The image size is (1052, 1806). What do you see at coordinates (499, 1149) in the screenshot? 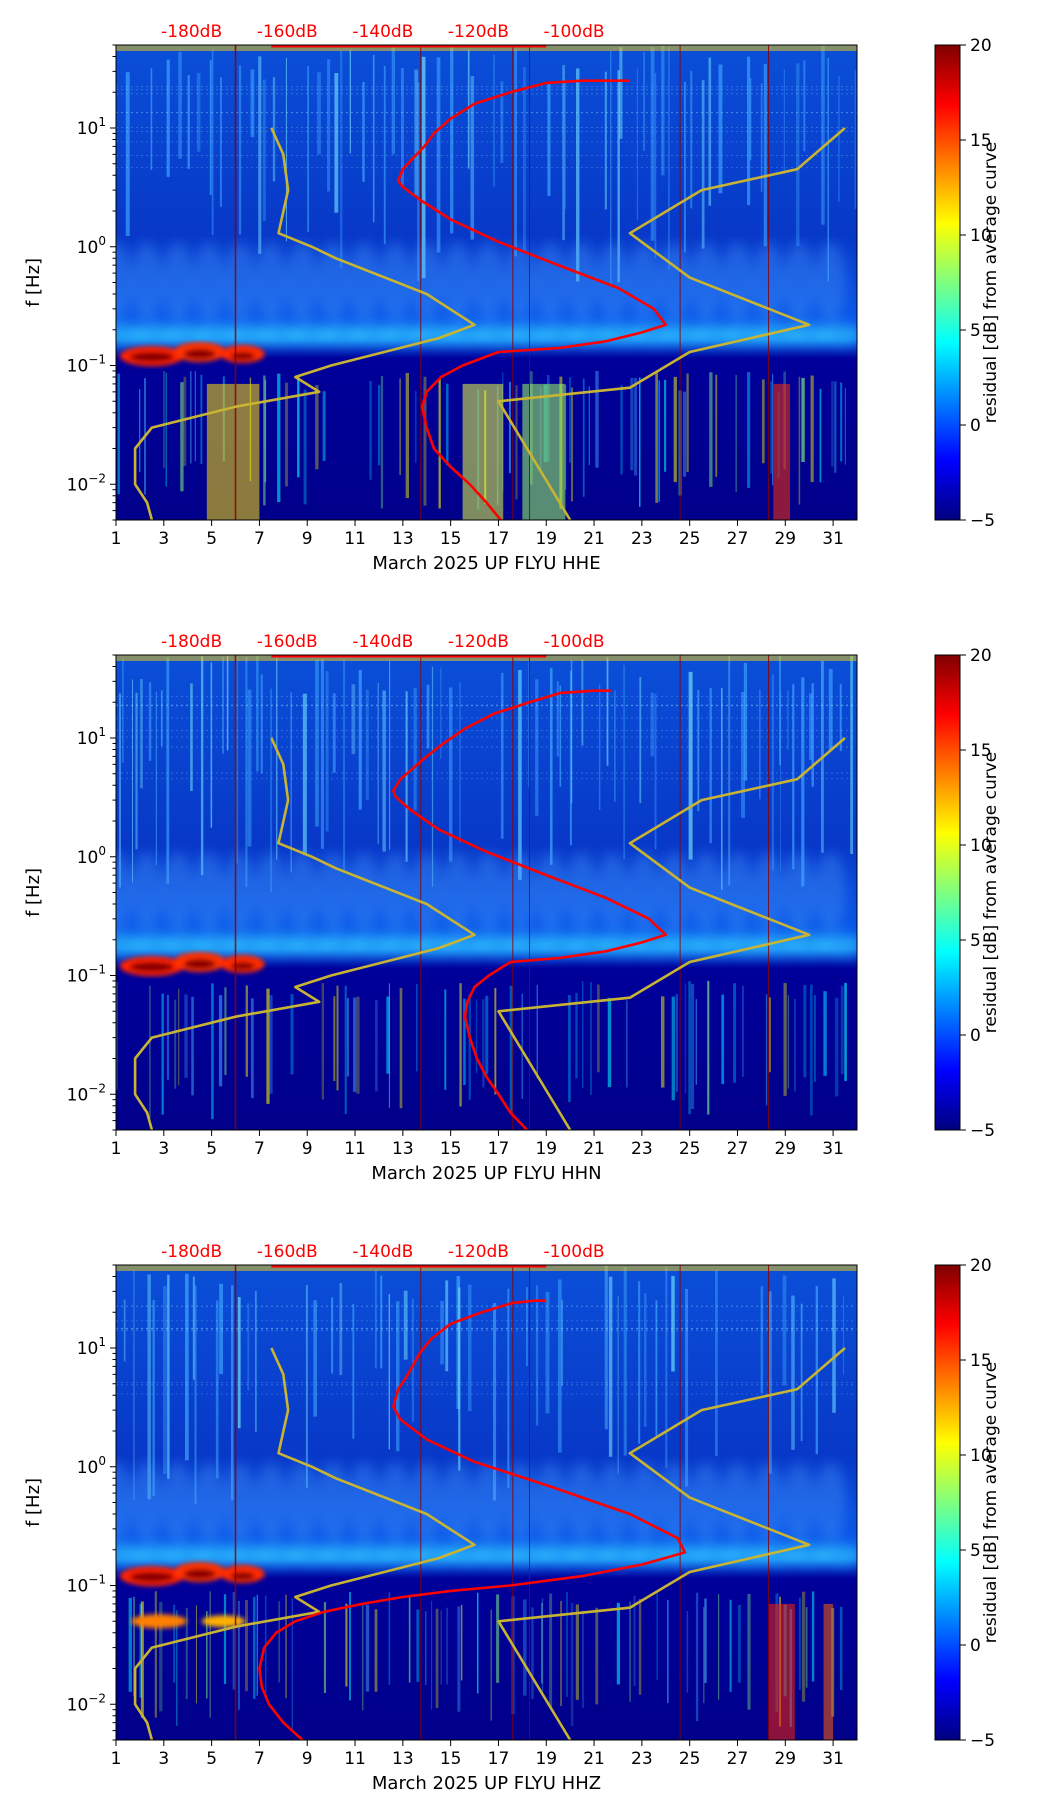
I see `x-tick-label: 17` at bounding box center [499, 1149].